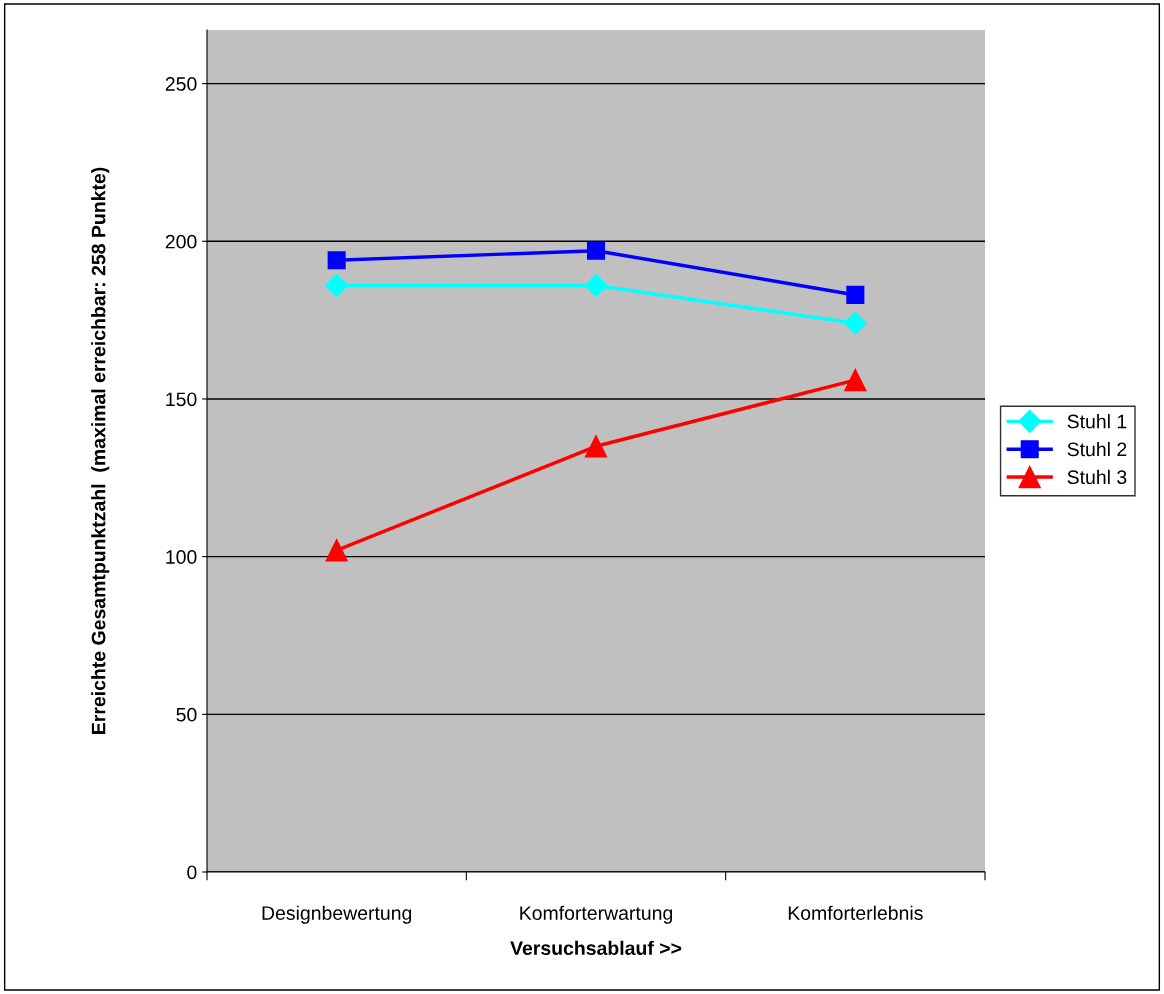 The width and height of the screenshot is (1164, 994). What do you see at coordinates (1097, 449) in the screenshot?
I see `legend-label: Stuhl 2` at bounding box center [1097, 449].